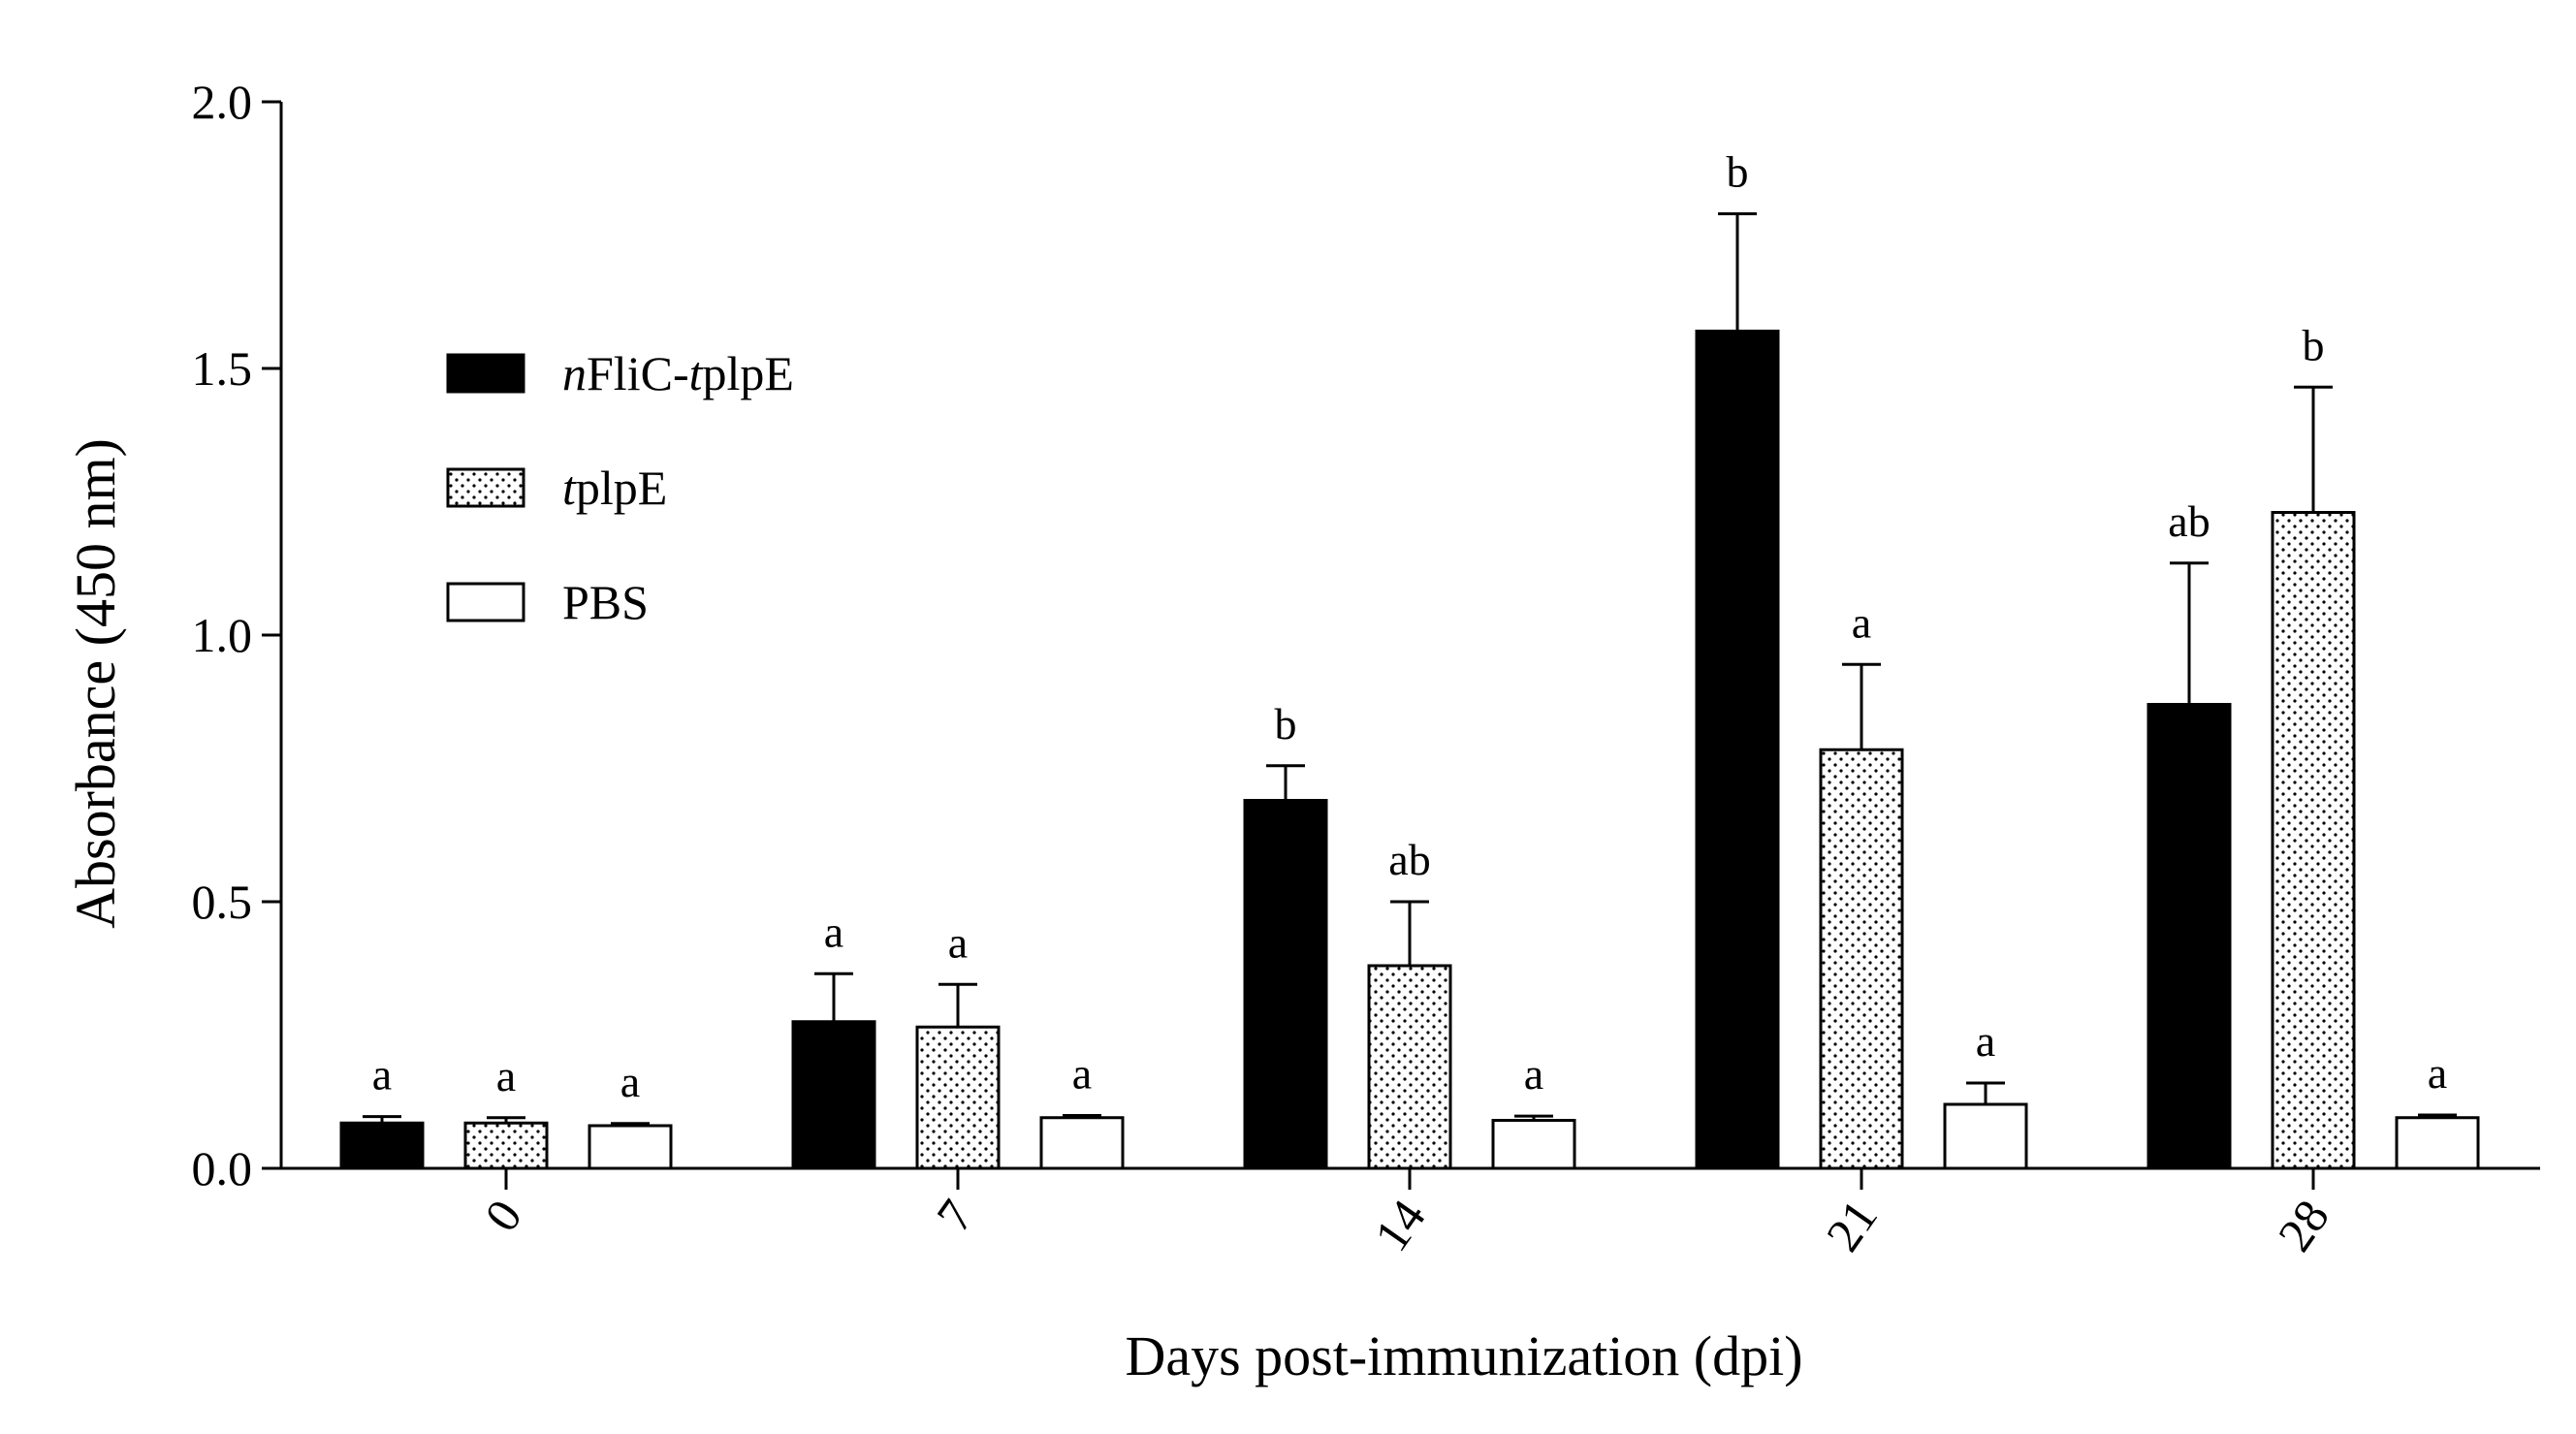  I want to click on y-axis-title: Absorbance (450 nm), so click(95, 683).